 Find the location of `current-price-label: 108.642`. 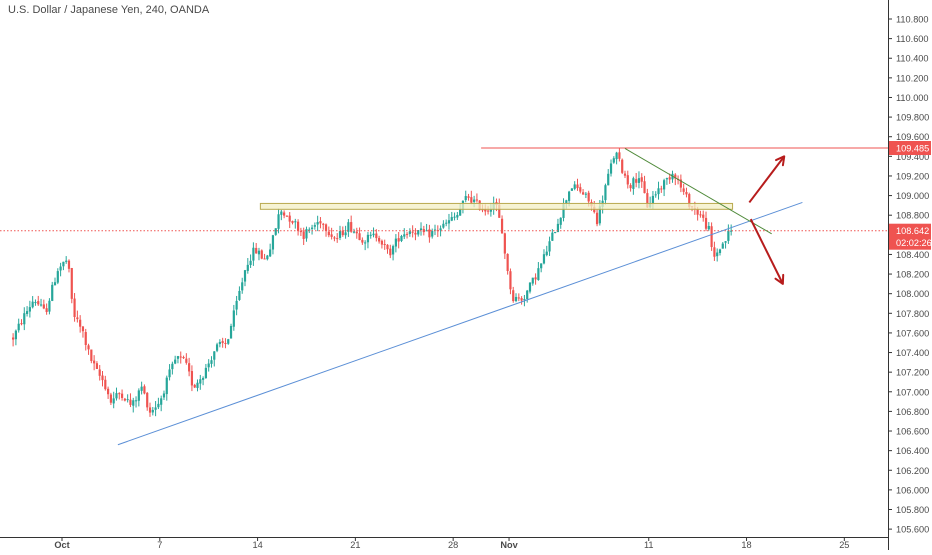

current-price-label: 108.642 is located at coordinates (912, 231).